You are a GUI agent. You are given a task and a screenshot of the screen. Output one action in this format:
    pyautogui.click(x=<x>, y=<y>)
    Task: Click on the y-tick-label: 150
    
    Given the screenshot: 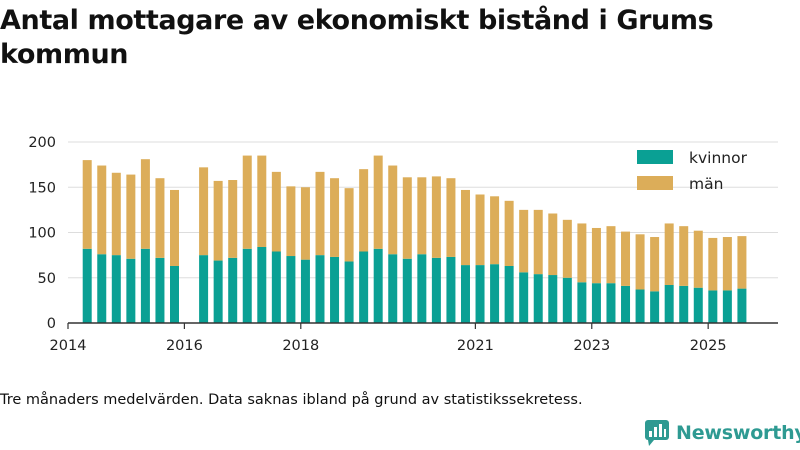 What is the action you would take?
    pyautogui.click(x=42, y=188)
    